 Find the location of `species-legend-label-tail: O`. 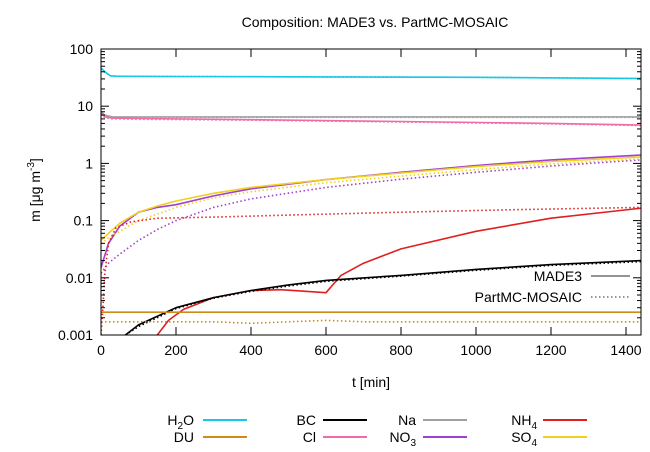

species-legend-label-tail: O is located at coordinates (188, 420).